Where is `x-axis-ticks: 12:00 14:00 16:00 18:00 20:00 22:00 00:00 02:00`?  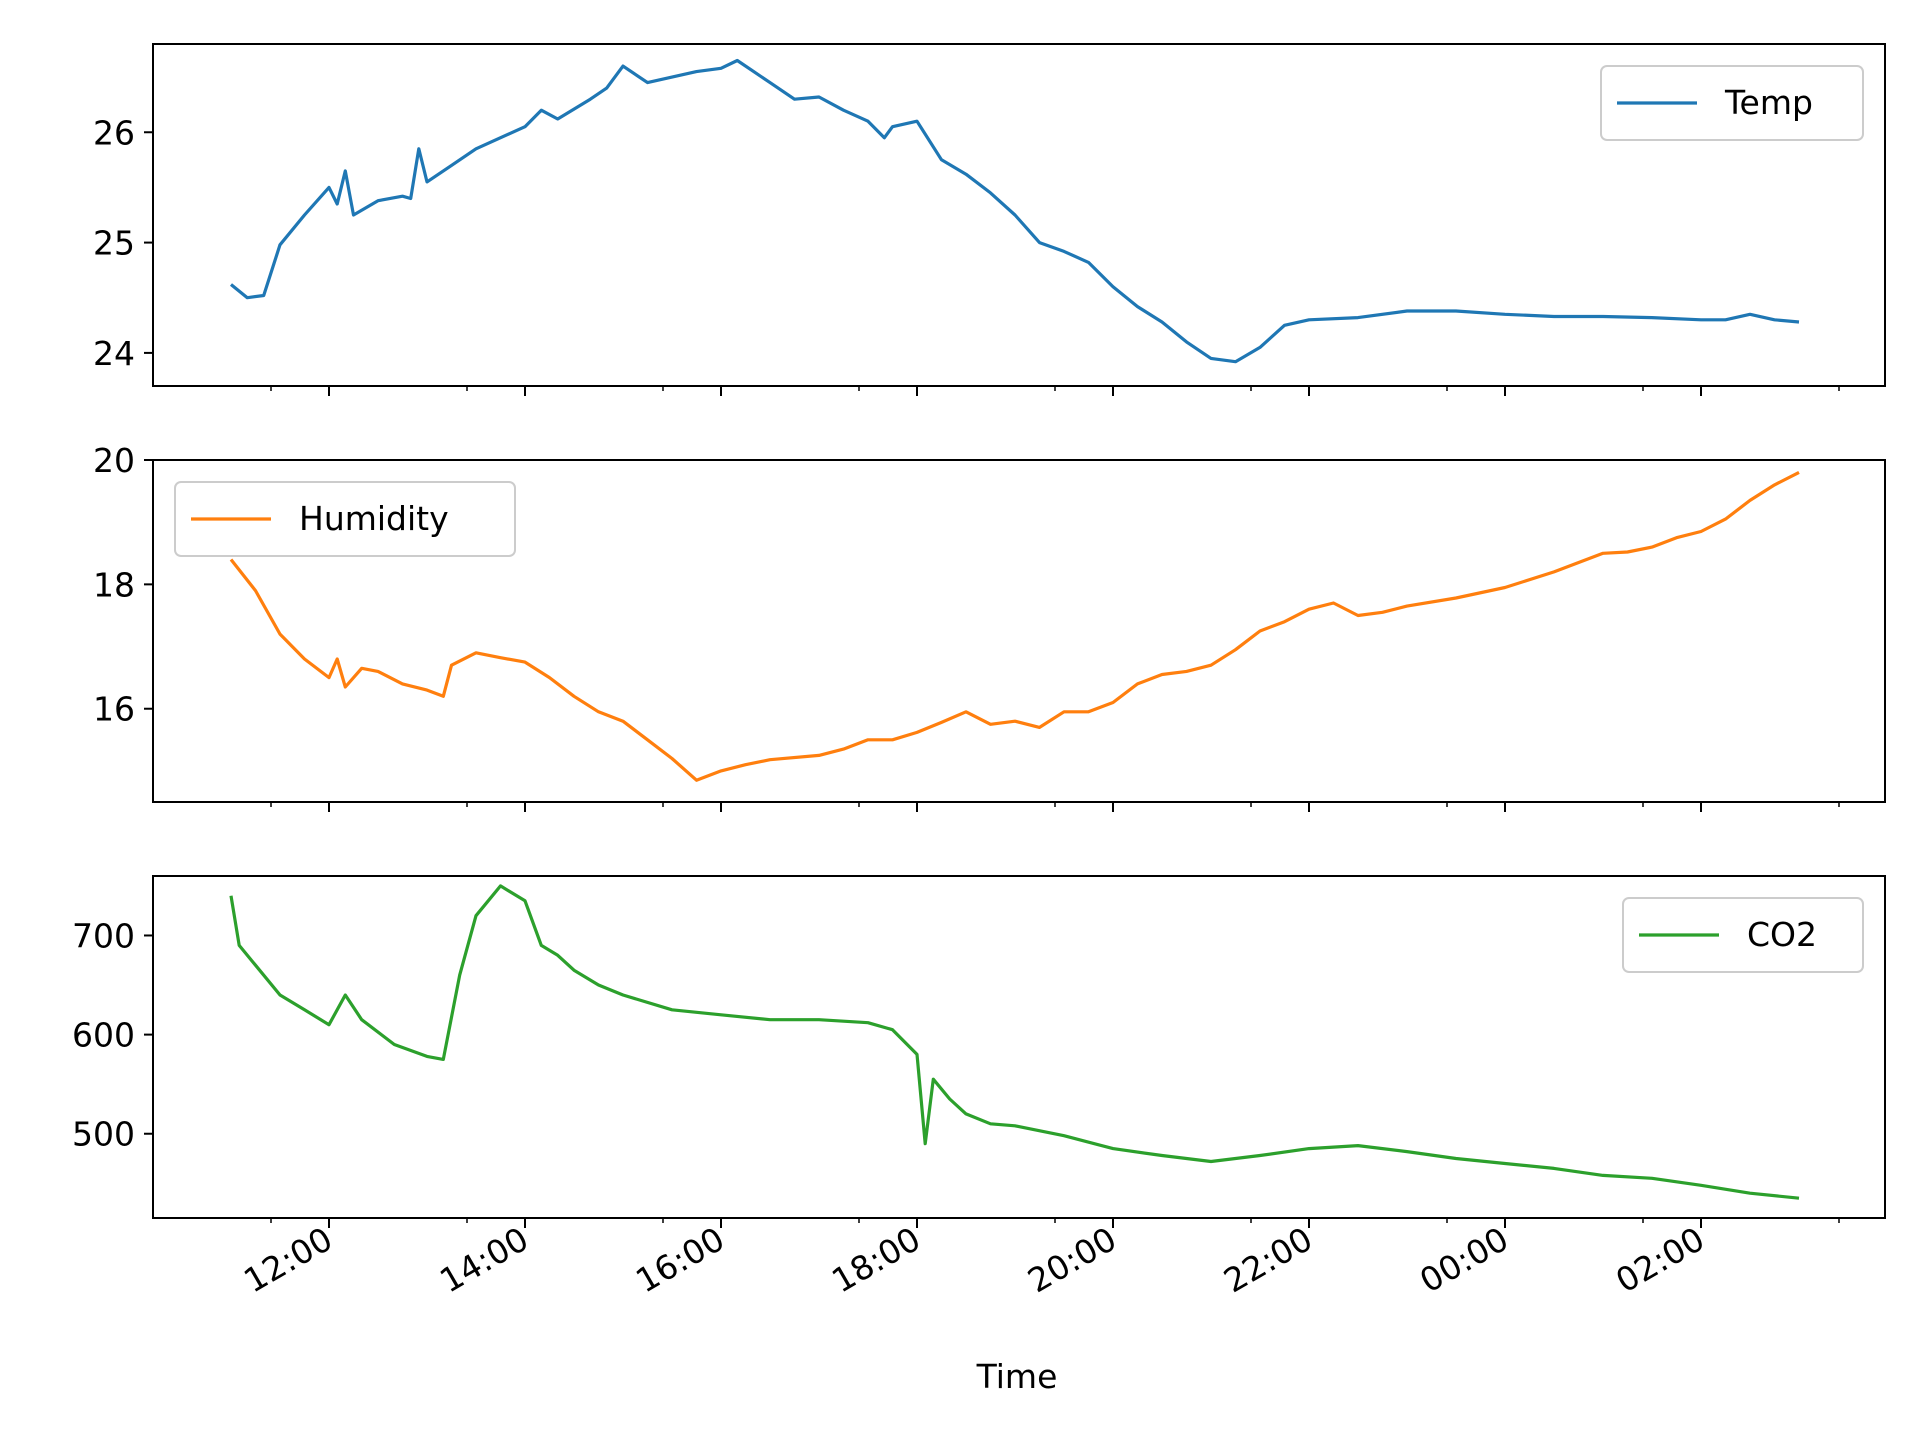 x-axis-ticks: 12:00 14:00 16:00 18:00 20:00 22:00 00:00 02:00 is located at coordinates (974, 1259).